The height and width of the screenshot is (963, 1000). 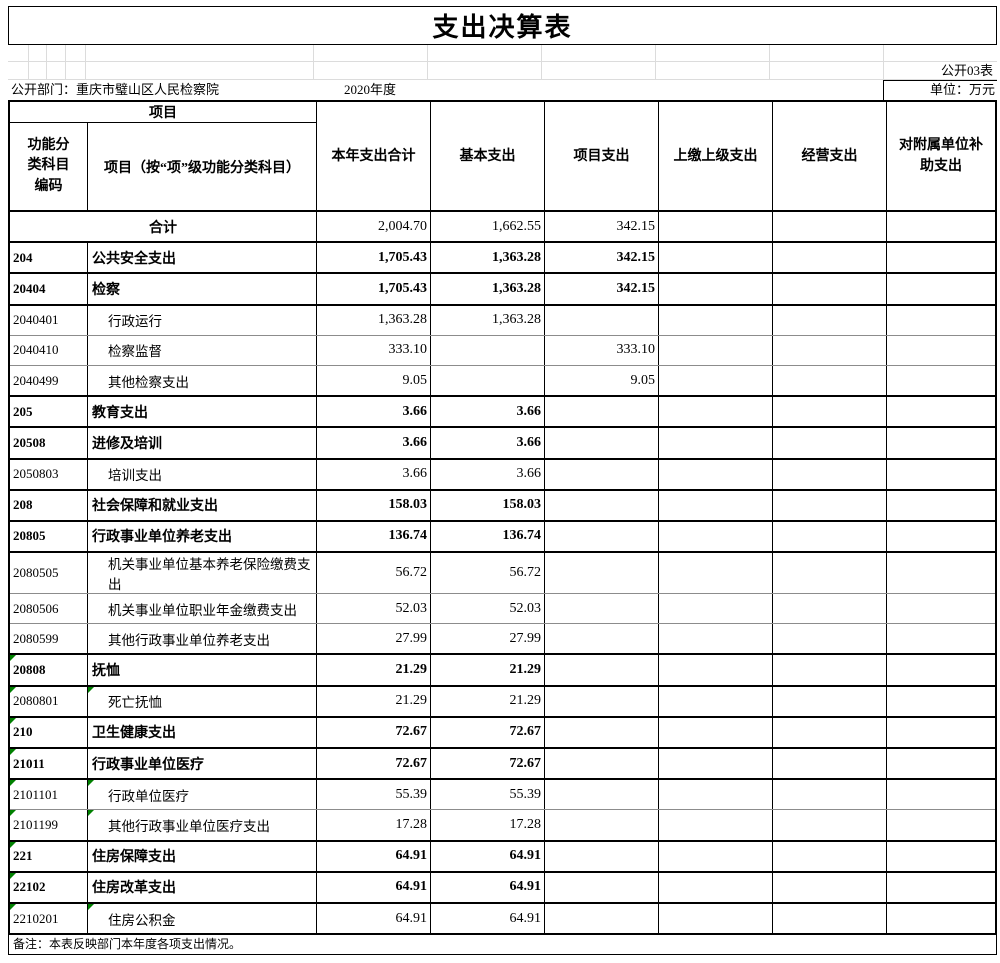 What do you see at coordinates (830, 156) in the screenshot?
I see `header-col-operating: 经营支出` at bounding box center [830, 156].